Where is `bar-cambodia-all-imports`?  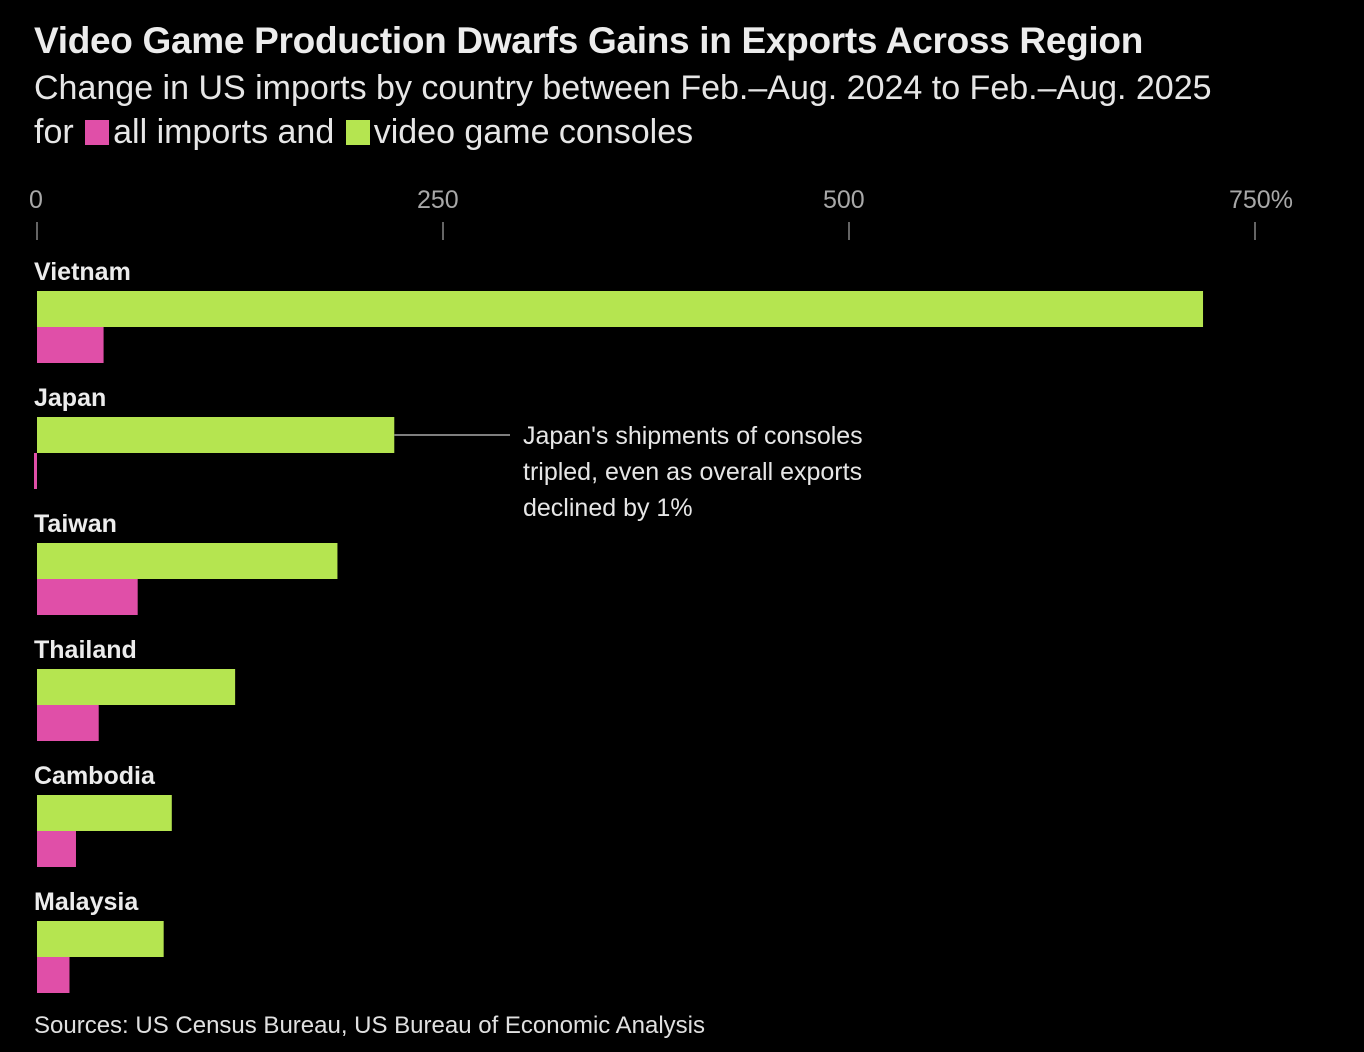 bar-cambodia-all-imports is located at coordinates (56, 849).